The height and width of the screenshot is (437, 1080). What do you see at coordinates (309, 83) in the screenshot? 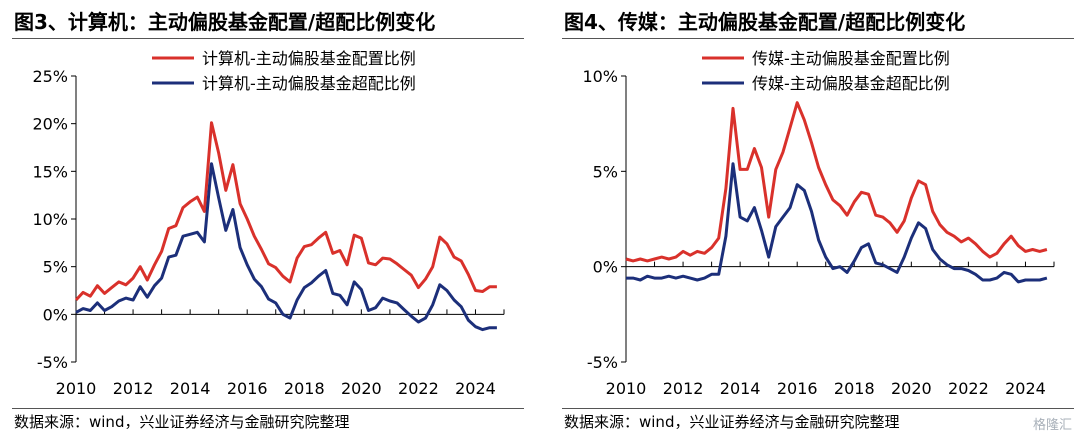
I see `legend-label: 计算机-主动偏股基金超配比例` at bounding box center [309, 83].